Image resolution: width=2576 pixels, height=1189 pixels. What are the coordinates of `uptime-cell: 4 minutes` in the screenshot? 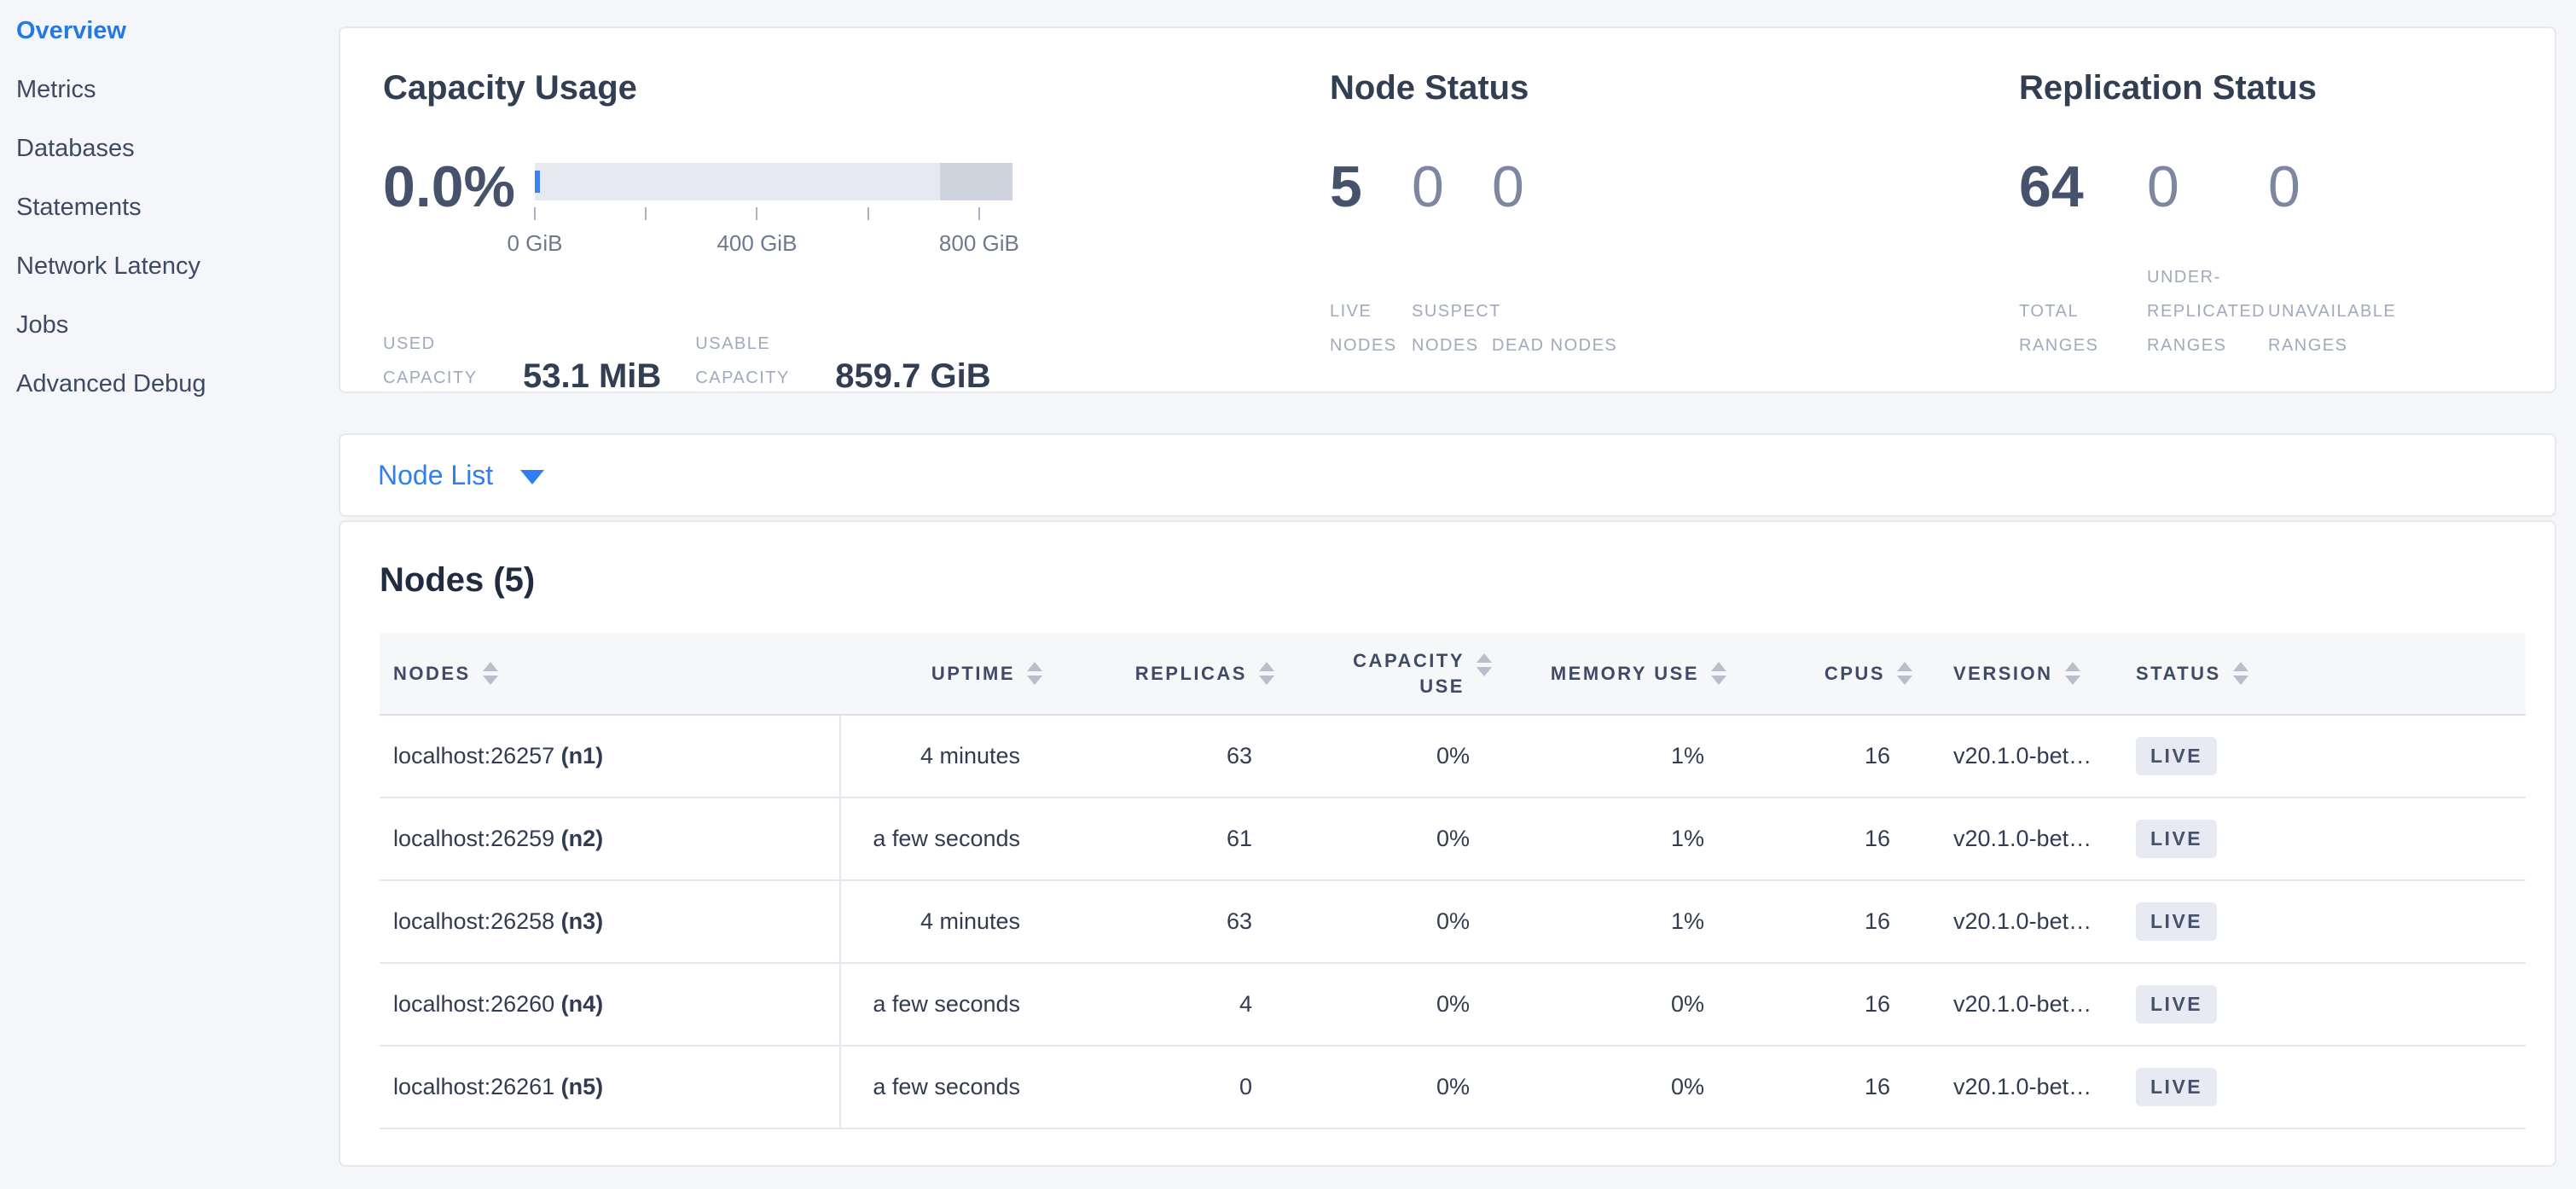 It's located at (944, 922).